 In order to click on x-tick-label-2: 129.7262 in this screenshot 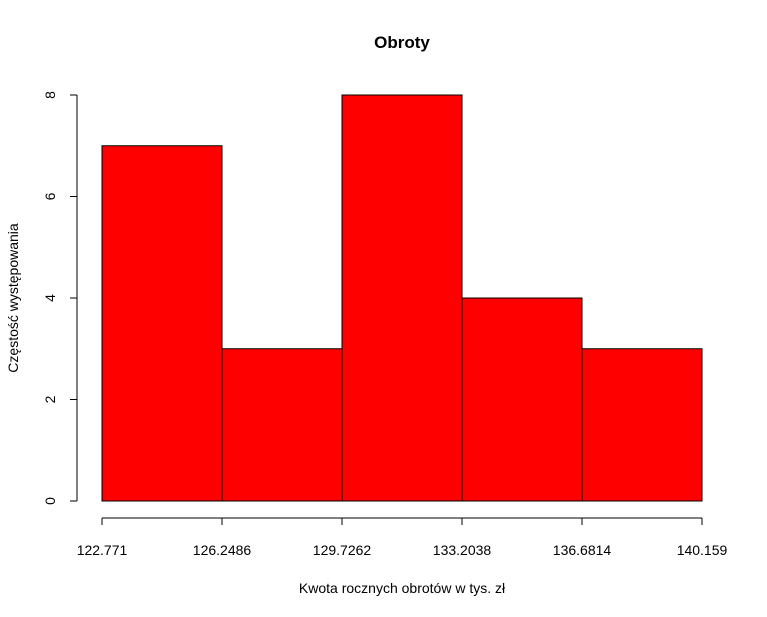, I will do `click(342, 550)`.